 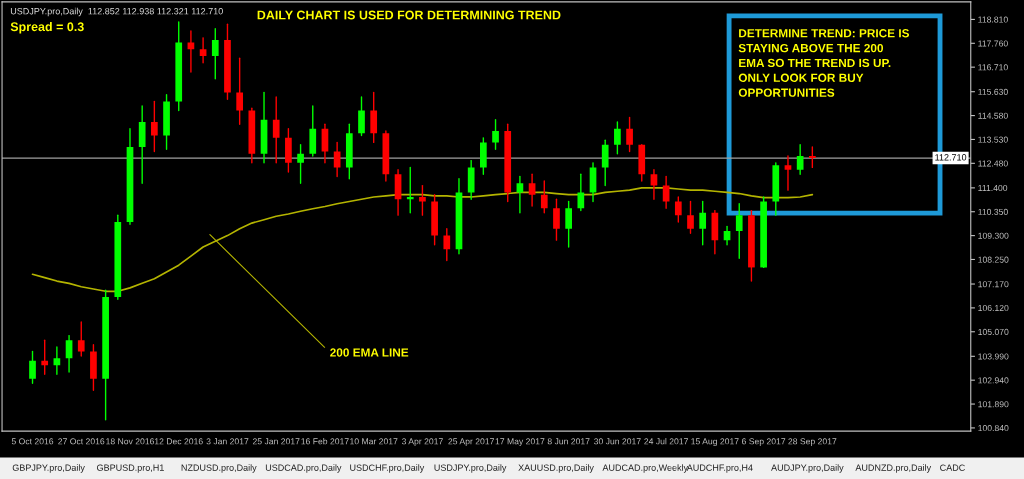 I want to click on x-tick-label: 18 Nov 2016, so click(x=130, y=441).